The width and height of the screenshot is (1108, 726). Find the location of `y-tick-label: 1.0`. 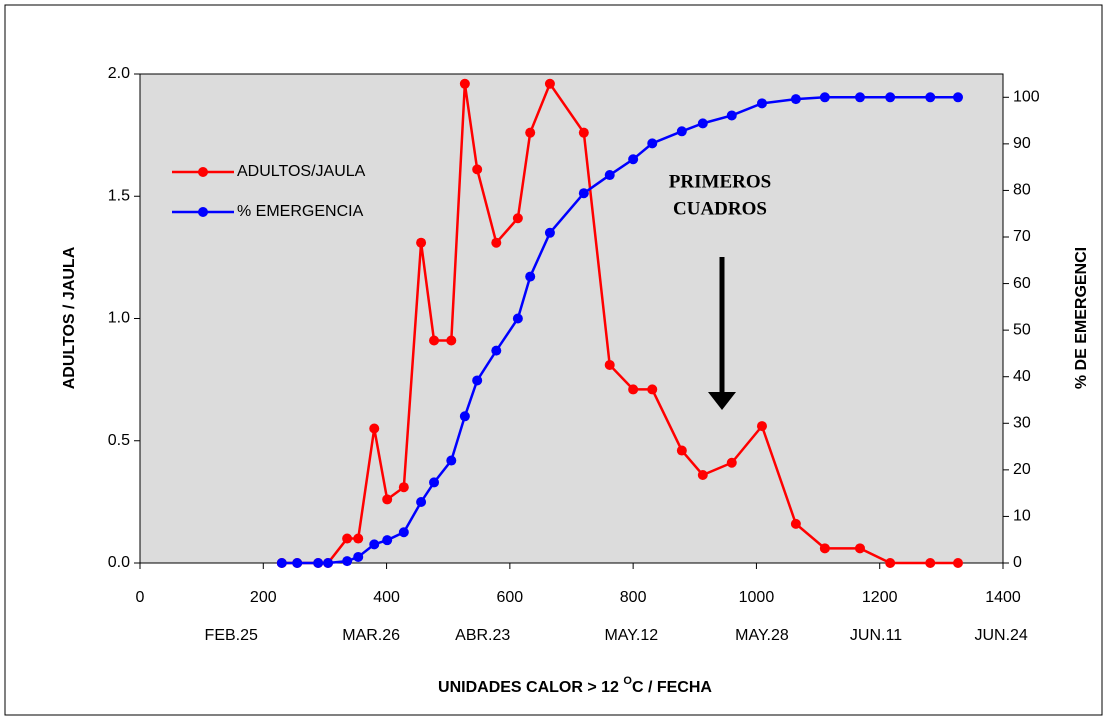

y-tick-label: 1.0 is located at coordinates (119, 318).